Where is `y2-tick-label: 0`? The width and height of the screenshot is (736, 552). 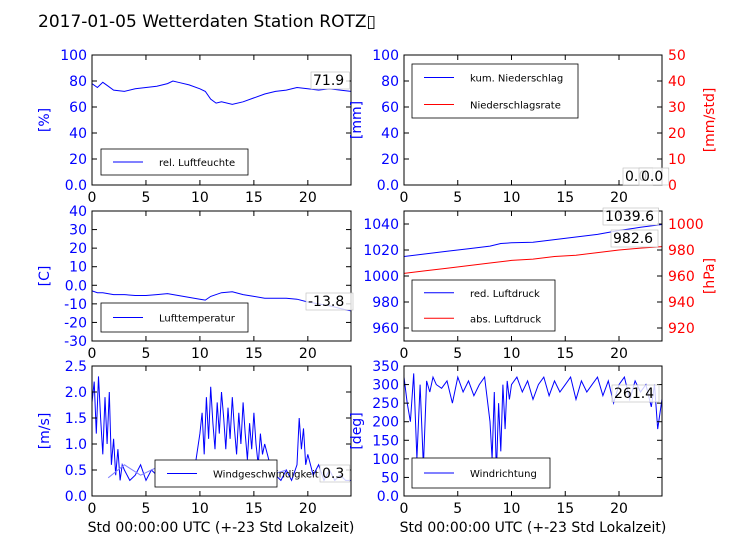 y2-tick-label: 0 is located at coordinates (672, 186).